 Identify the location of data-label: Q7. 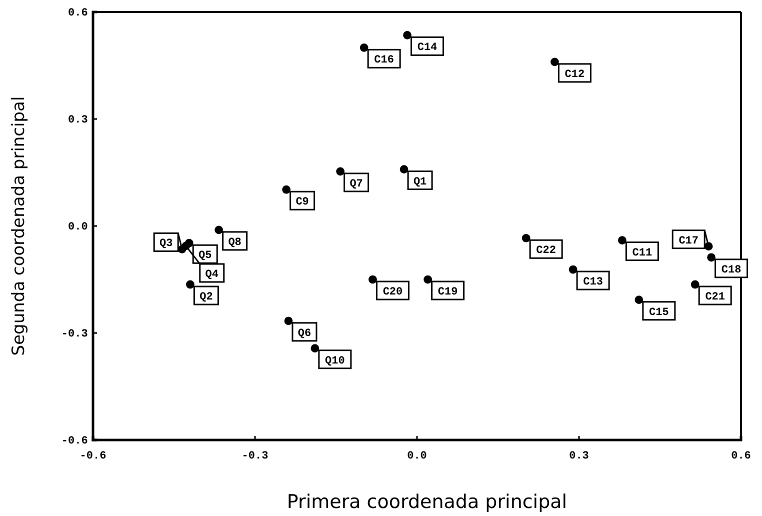
(356, 184).